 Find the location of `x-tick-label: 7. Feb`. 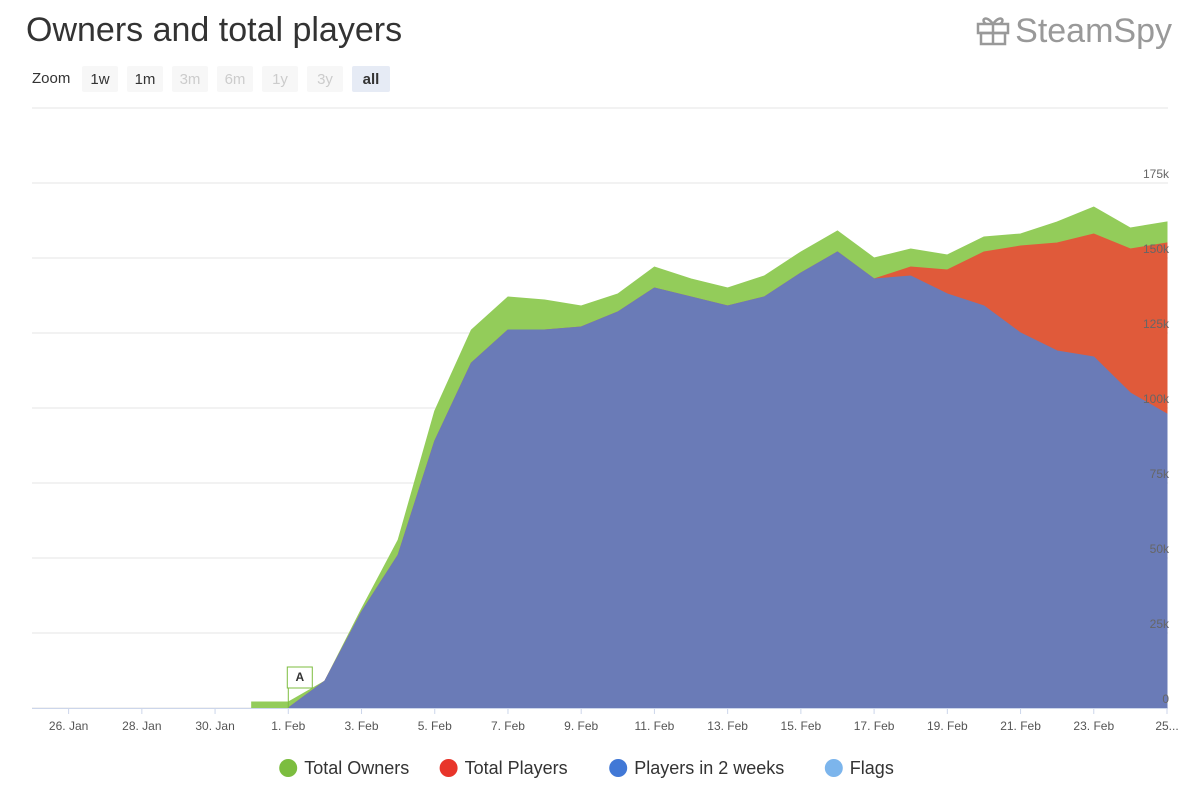

x-tick-label: 7. Feb is located at coordinates (508, 726).